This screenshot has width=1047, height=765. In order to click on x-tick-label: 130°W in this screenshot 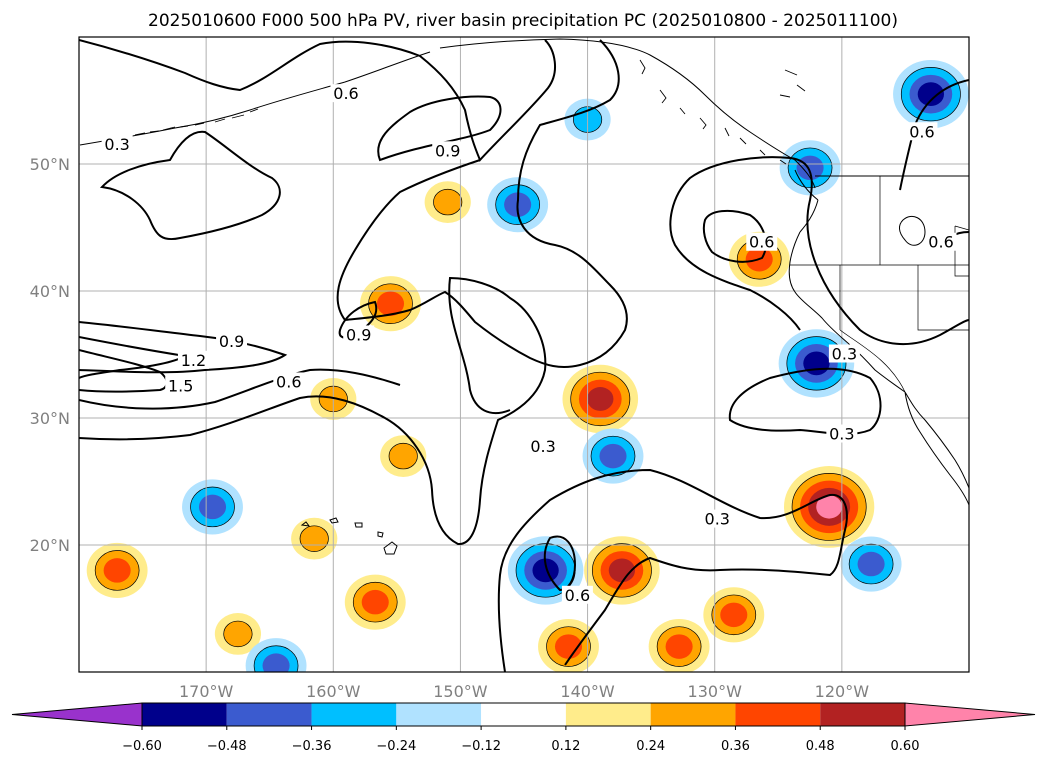, I will do `click(715, 691)`.